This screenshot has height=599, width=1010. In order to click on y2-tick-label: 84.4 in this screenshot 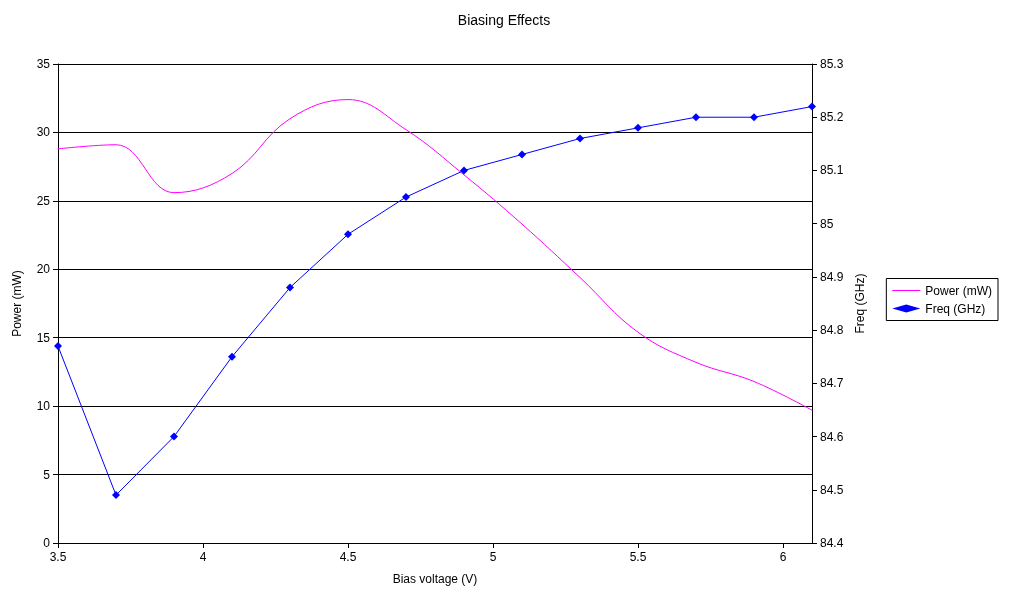, I will do `click(832, 543)`.